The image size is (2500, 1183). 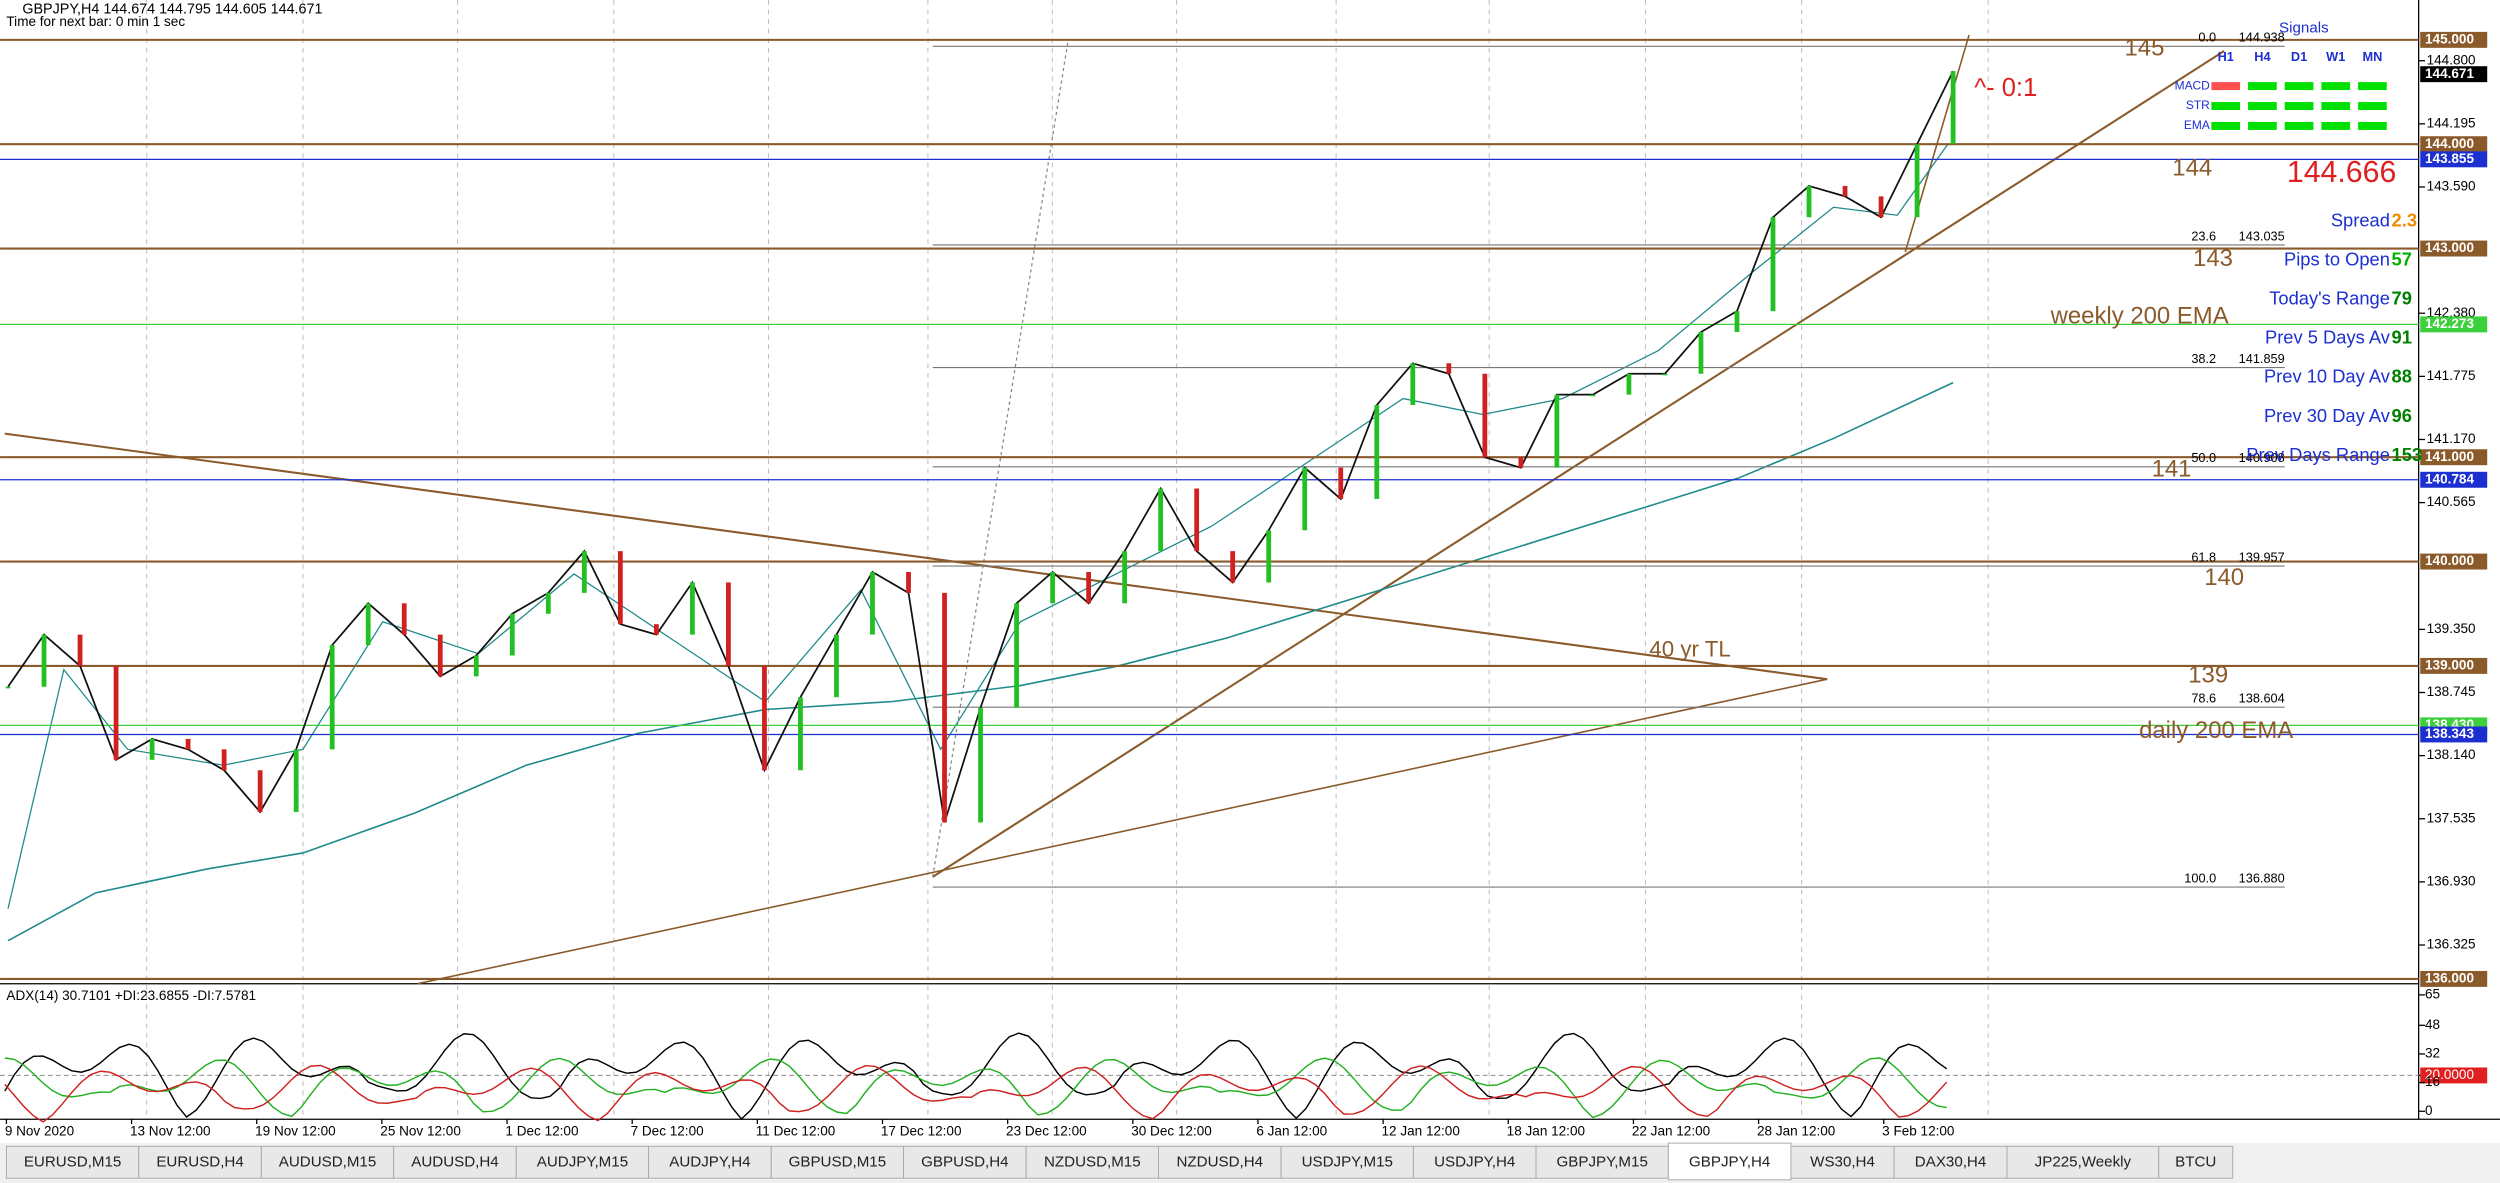 I want to click on adx-tick-label: 16, so click(x=2432, y=1081).